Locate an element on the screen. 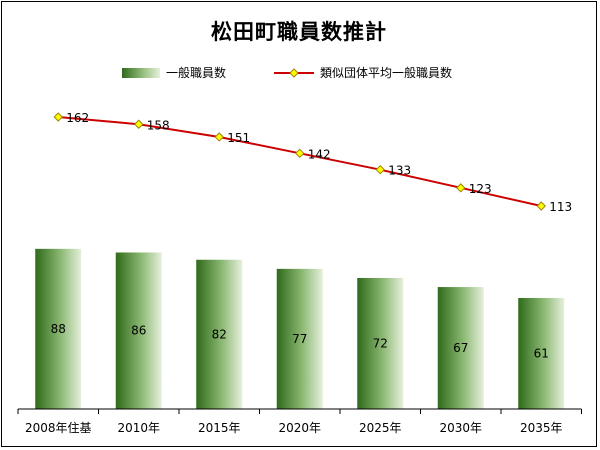 This screenshot has width=600, height=450. x-tick-label-3: 2020年 is located at coordinates (299, 428).